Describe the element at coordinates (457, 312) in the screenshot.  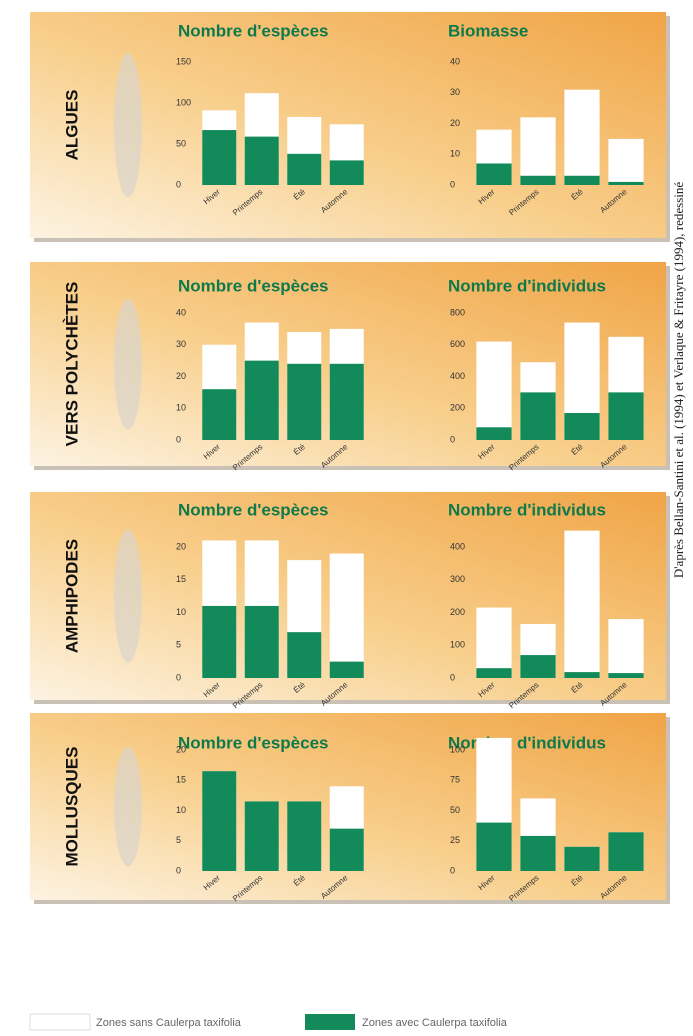
I see `y-tick-label: 800` at that location.